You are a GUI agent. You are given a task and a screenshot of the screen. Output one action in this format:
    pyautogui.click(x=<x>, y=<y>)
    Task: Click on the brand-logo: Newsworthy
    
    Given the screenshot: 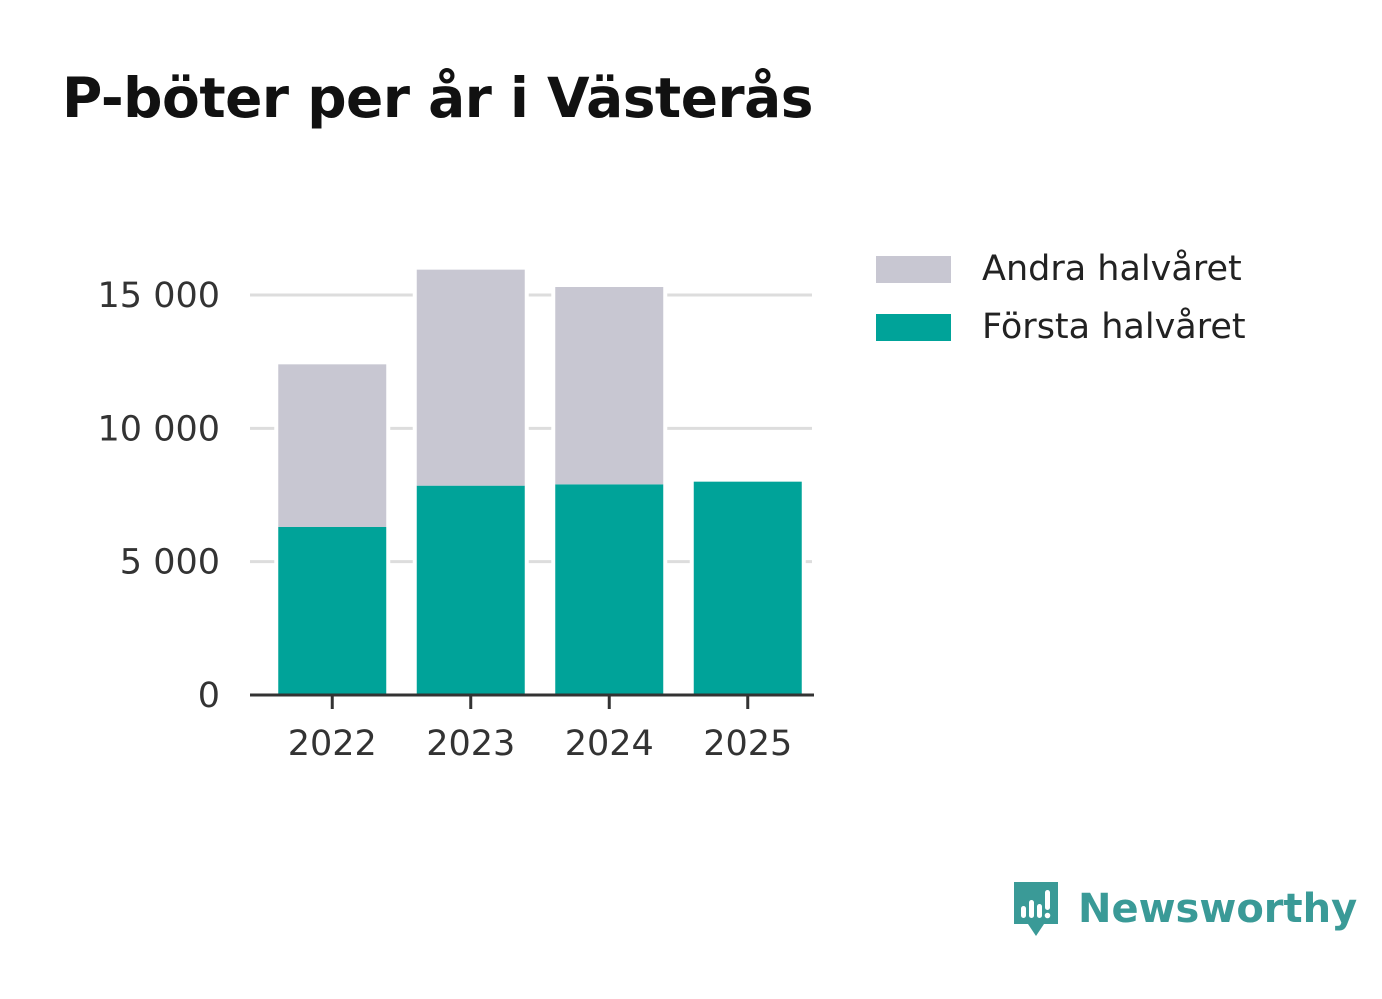 What is the action you would take?
    pyautogui.click(x=1183, y=909)
    